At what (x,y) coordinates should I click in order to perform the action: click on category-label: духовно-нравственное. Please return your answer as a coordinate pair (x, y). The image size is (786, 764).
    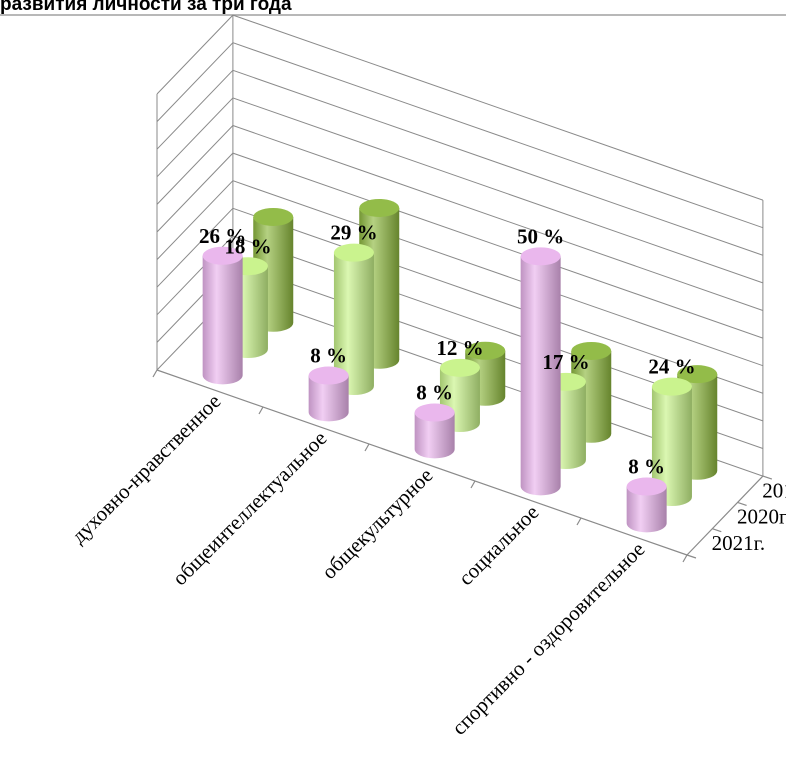
    Looking at the image, I should click on (145, 468).